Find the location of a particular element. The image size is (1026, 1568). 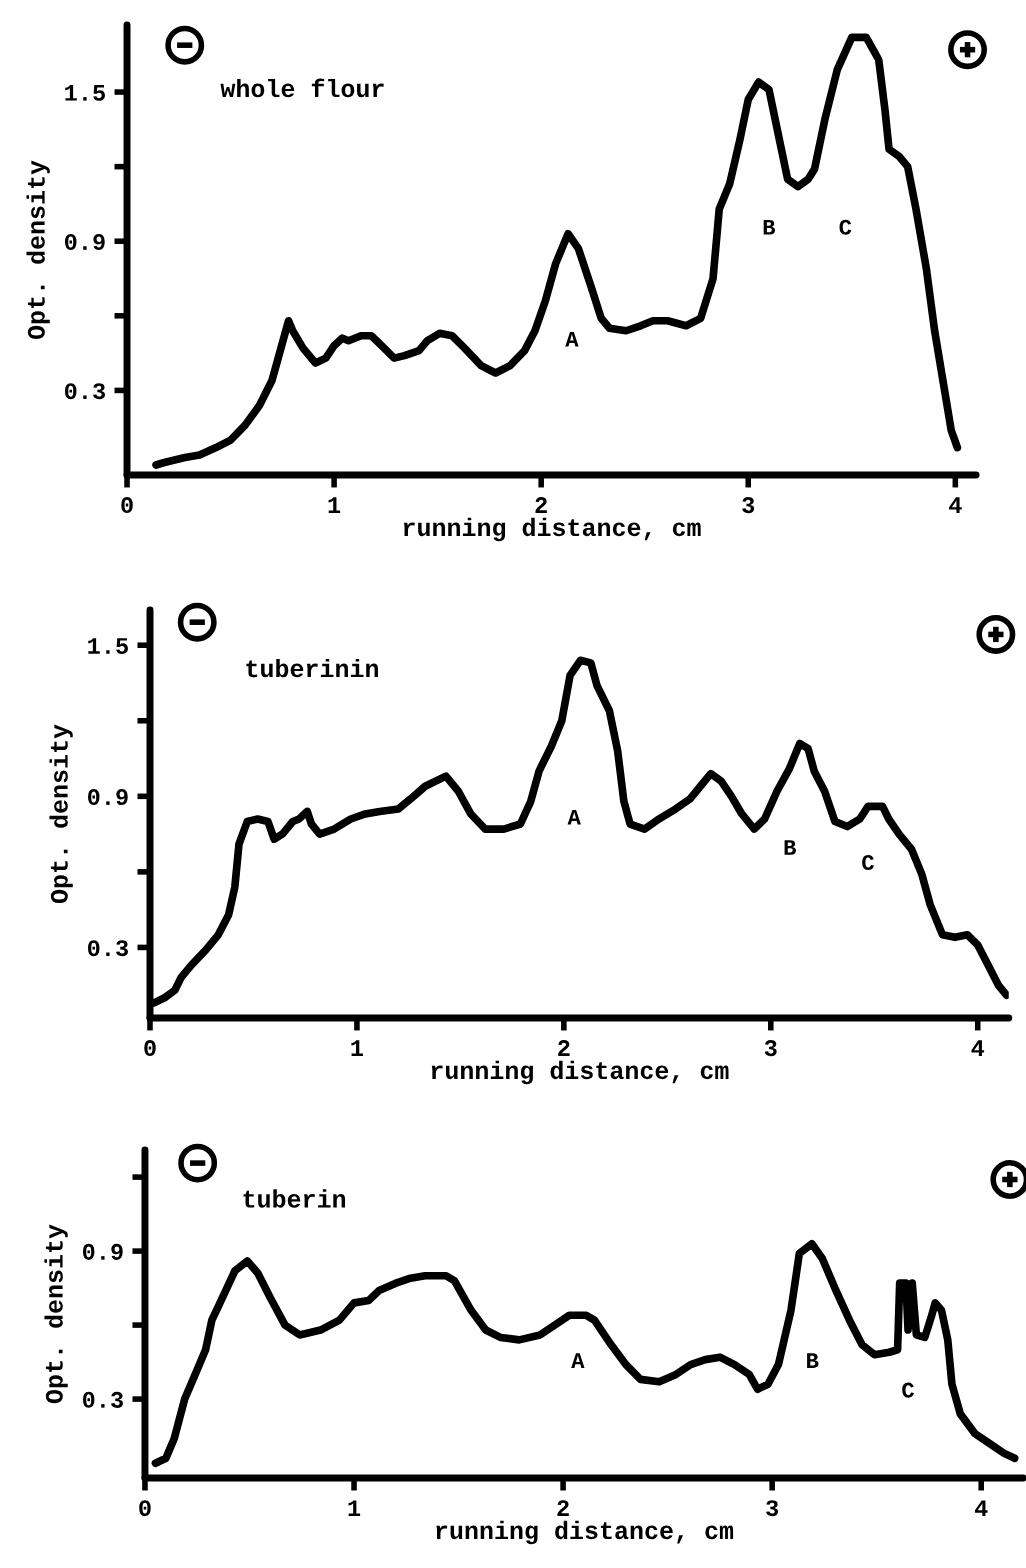

text: tuberinin is located at coordinates (312, 668).